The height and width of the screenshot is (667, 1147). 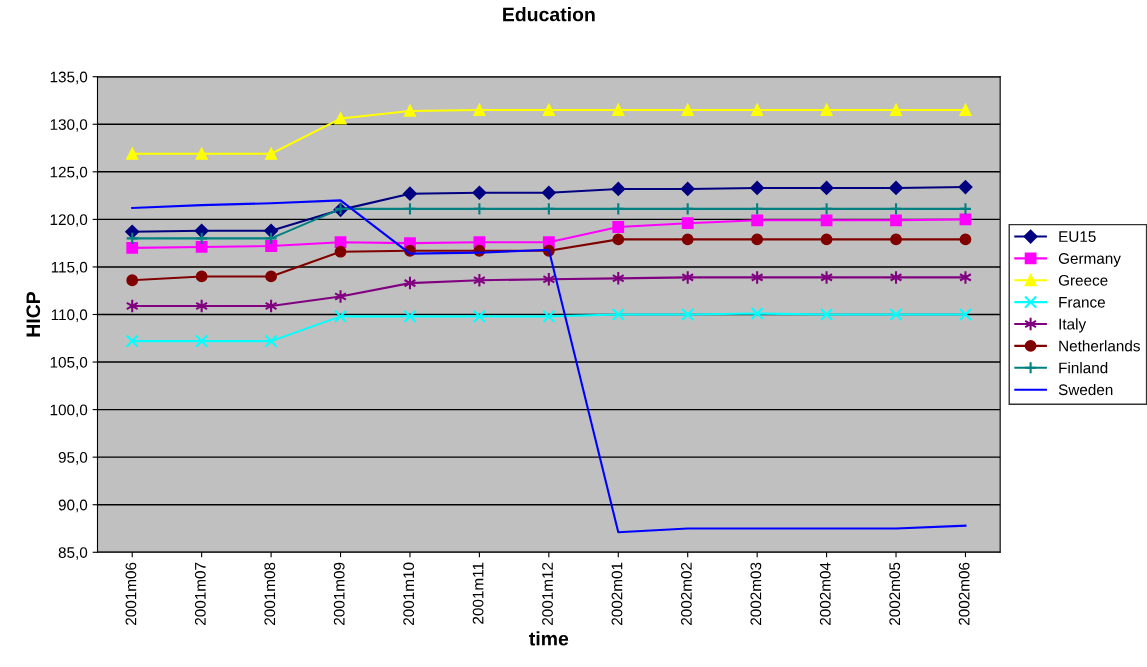 I want to click on x-tick-label: 2002m03, so click(x=756, y=593).